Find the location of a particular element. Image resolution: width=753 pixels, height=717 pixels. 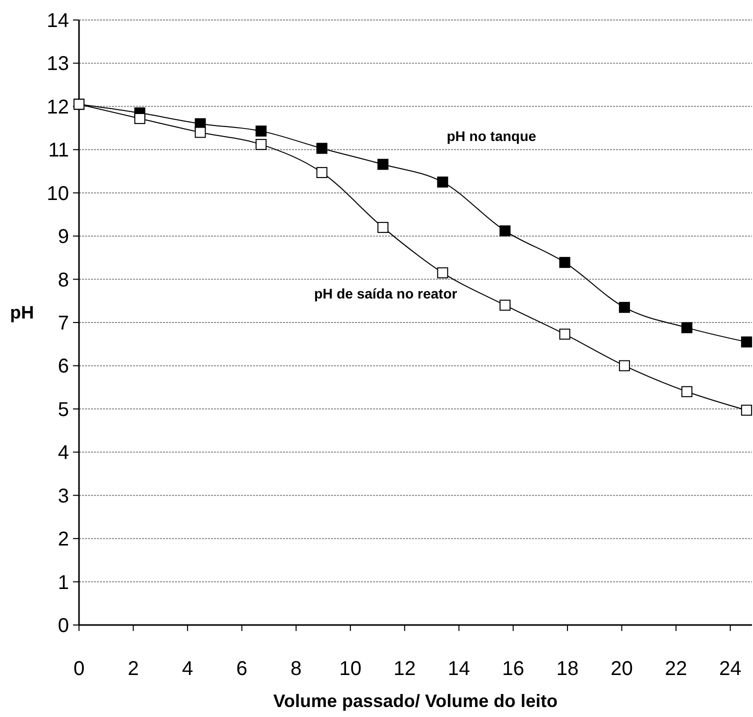

y-tick-label: 10 is located at coordinates (57, 193).